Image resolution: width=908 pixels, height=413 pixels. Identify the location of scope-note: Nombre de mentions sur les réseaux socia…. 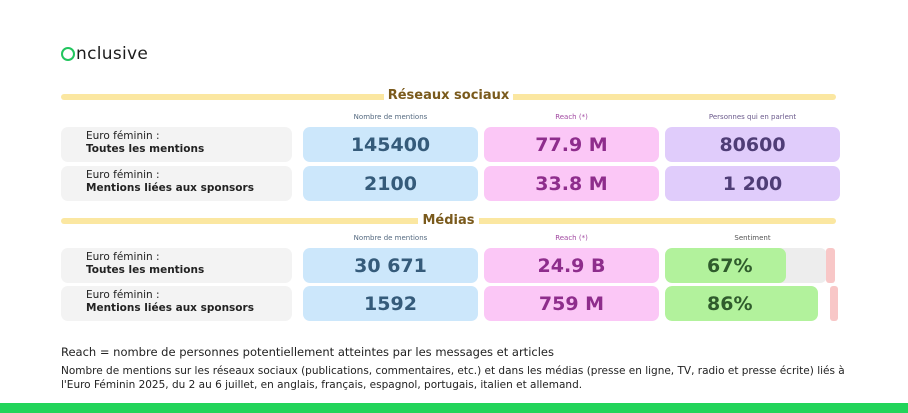
(453, 378).